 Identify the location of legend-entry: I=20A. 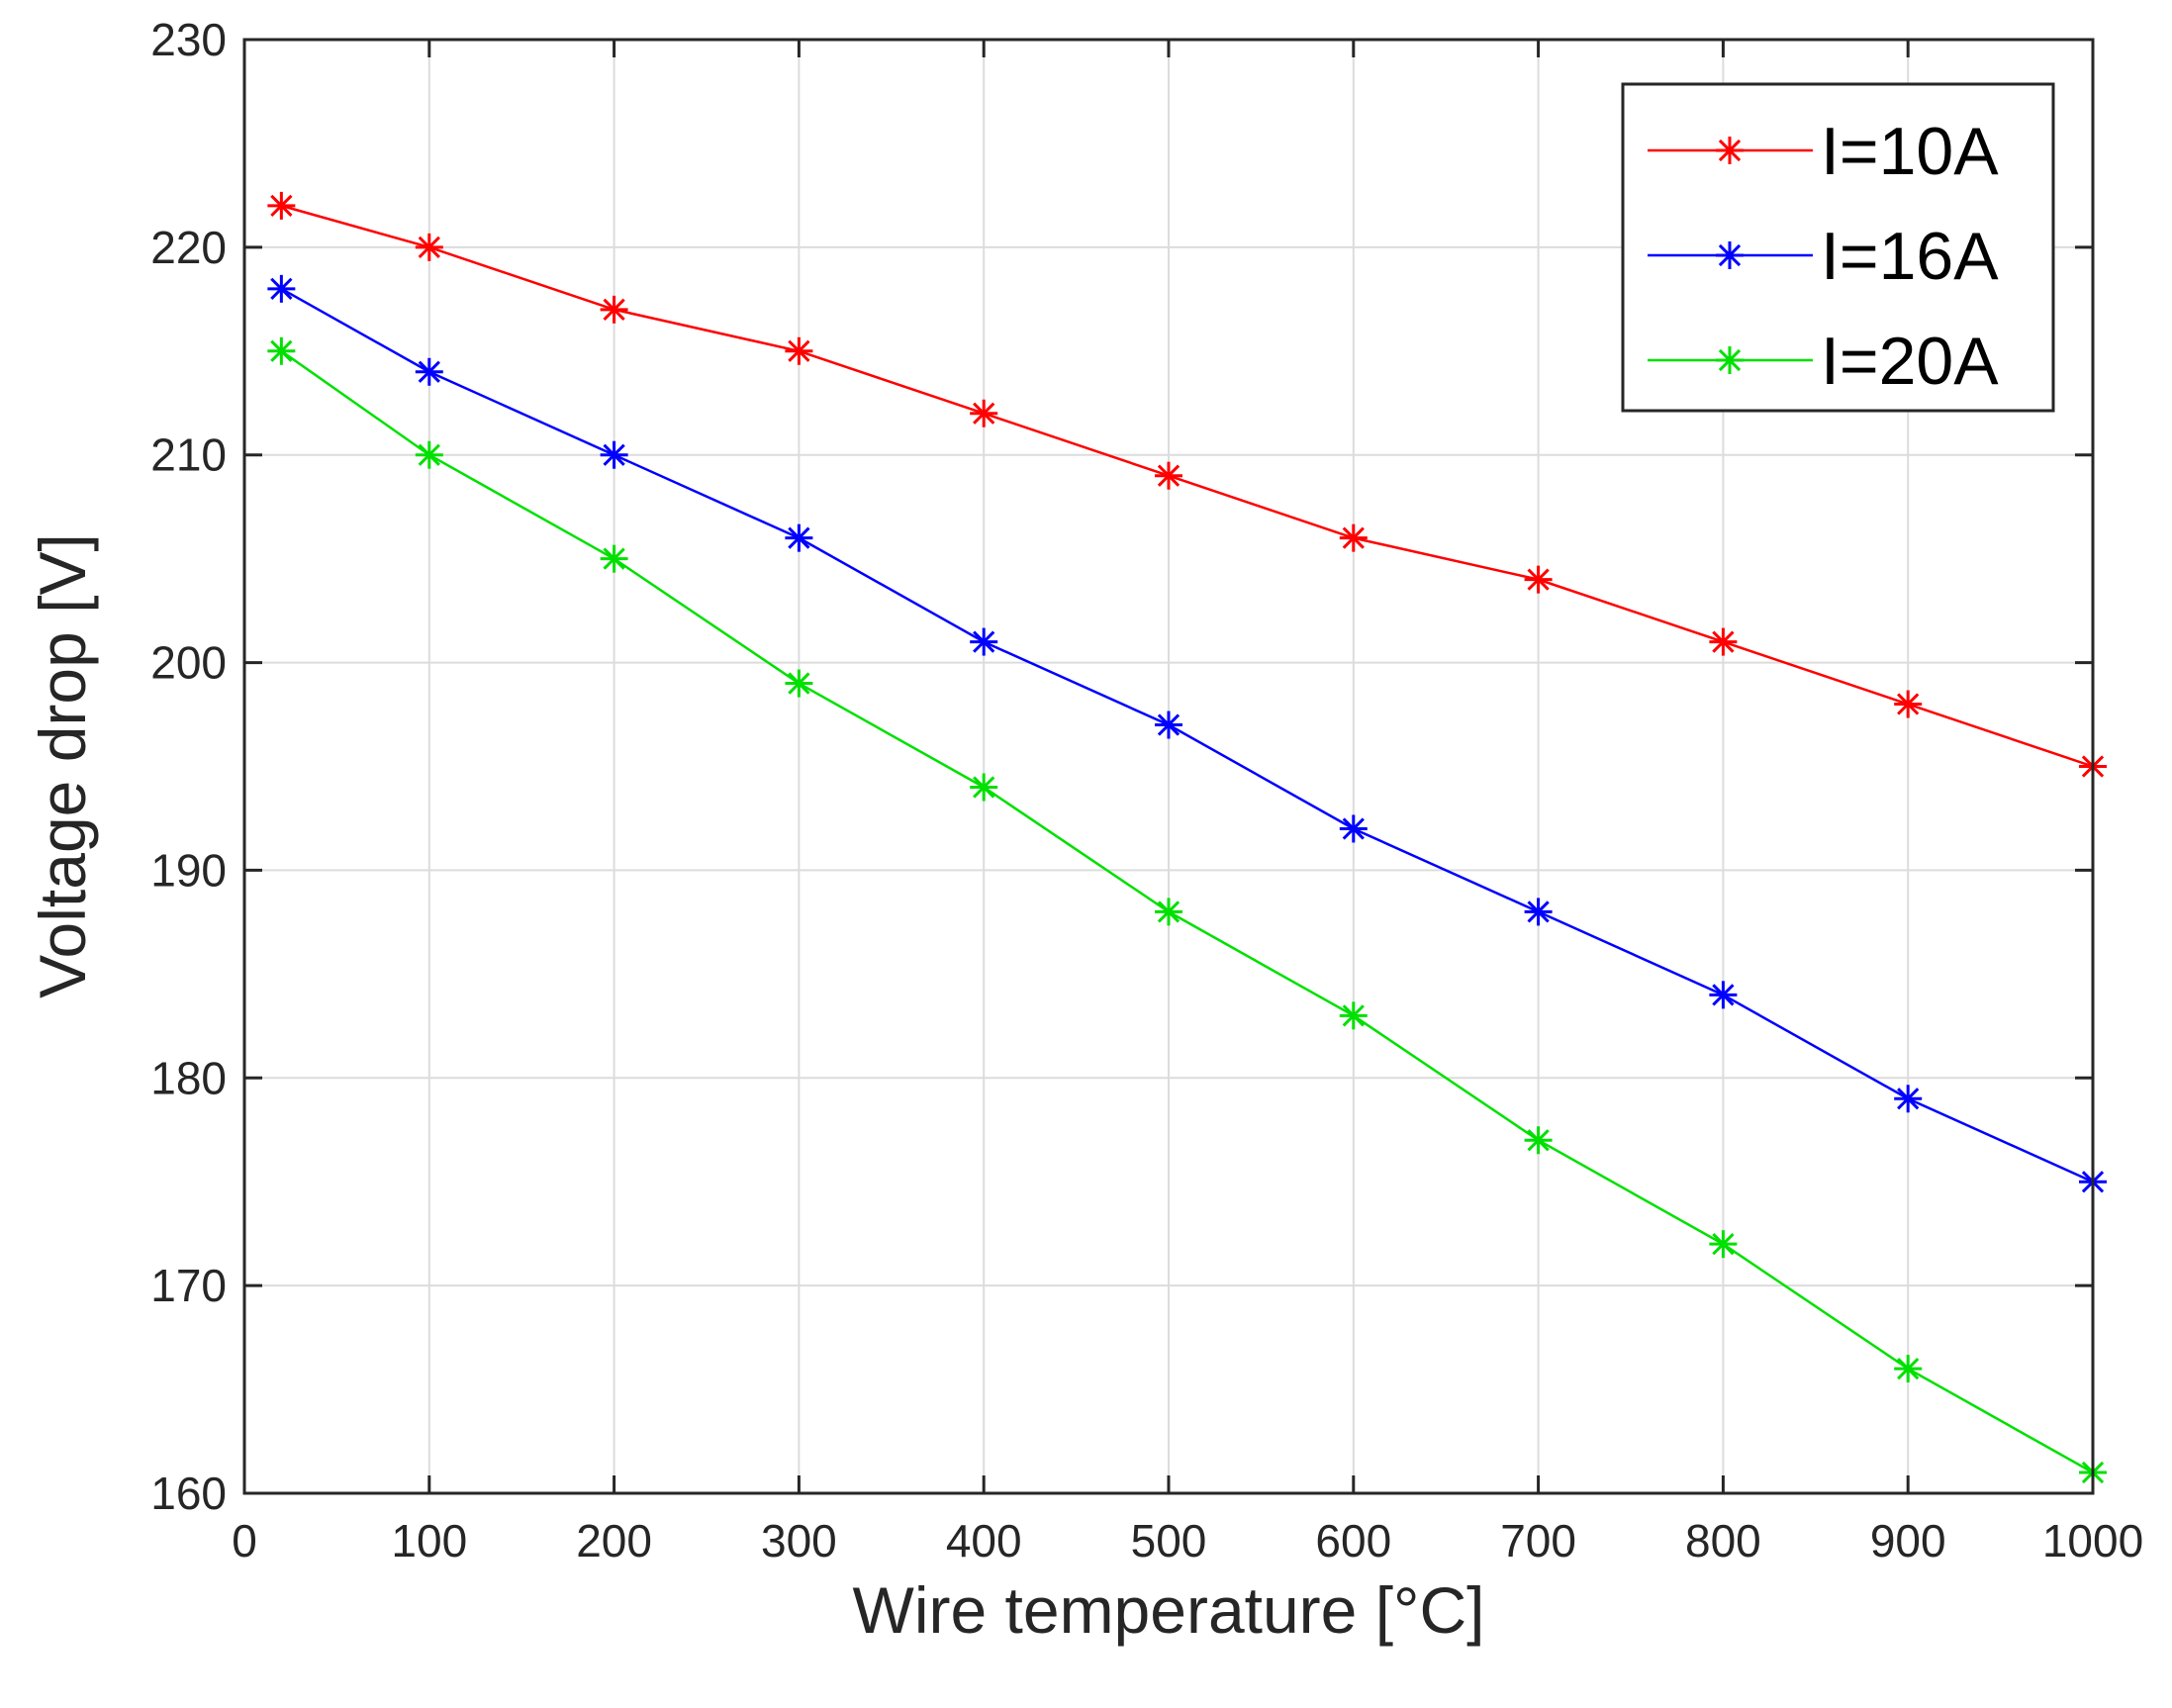
(1823, 361).